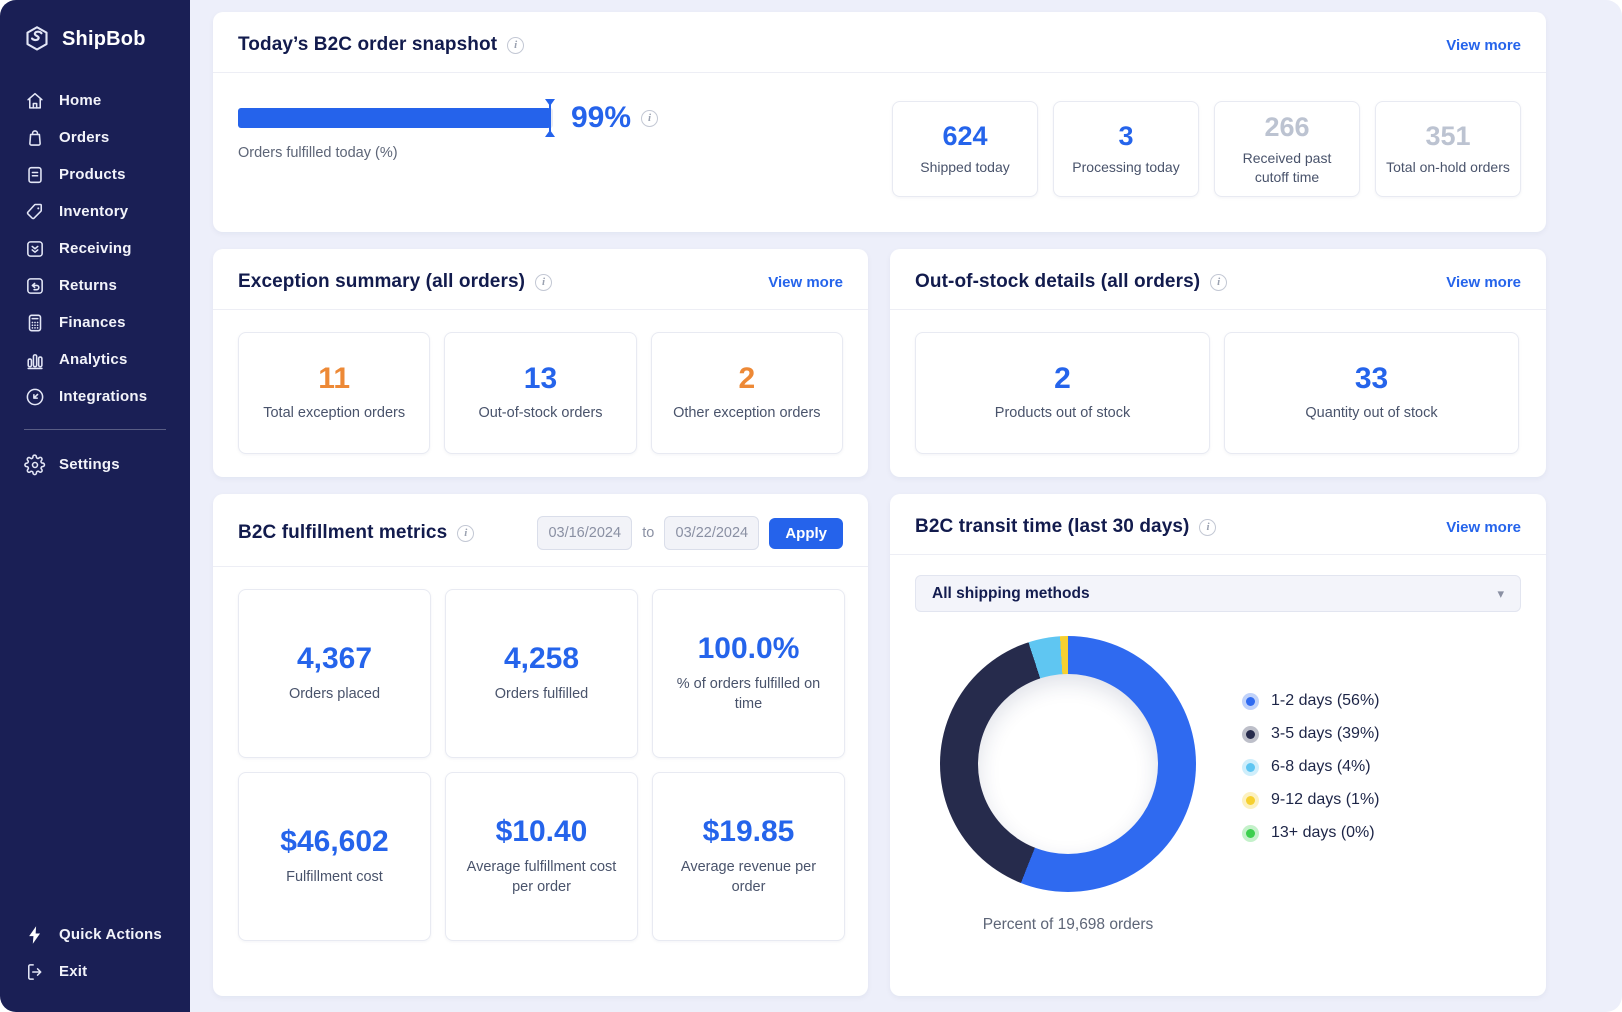 This screenshot has width=1622, height=1012. I want to click on exception-view-more-link: View more, so click(805, 282).